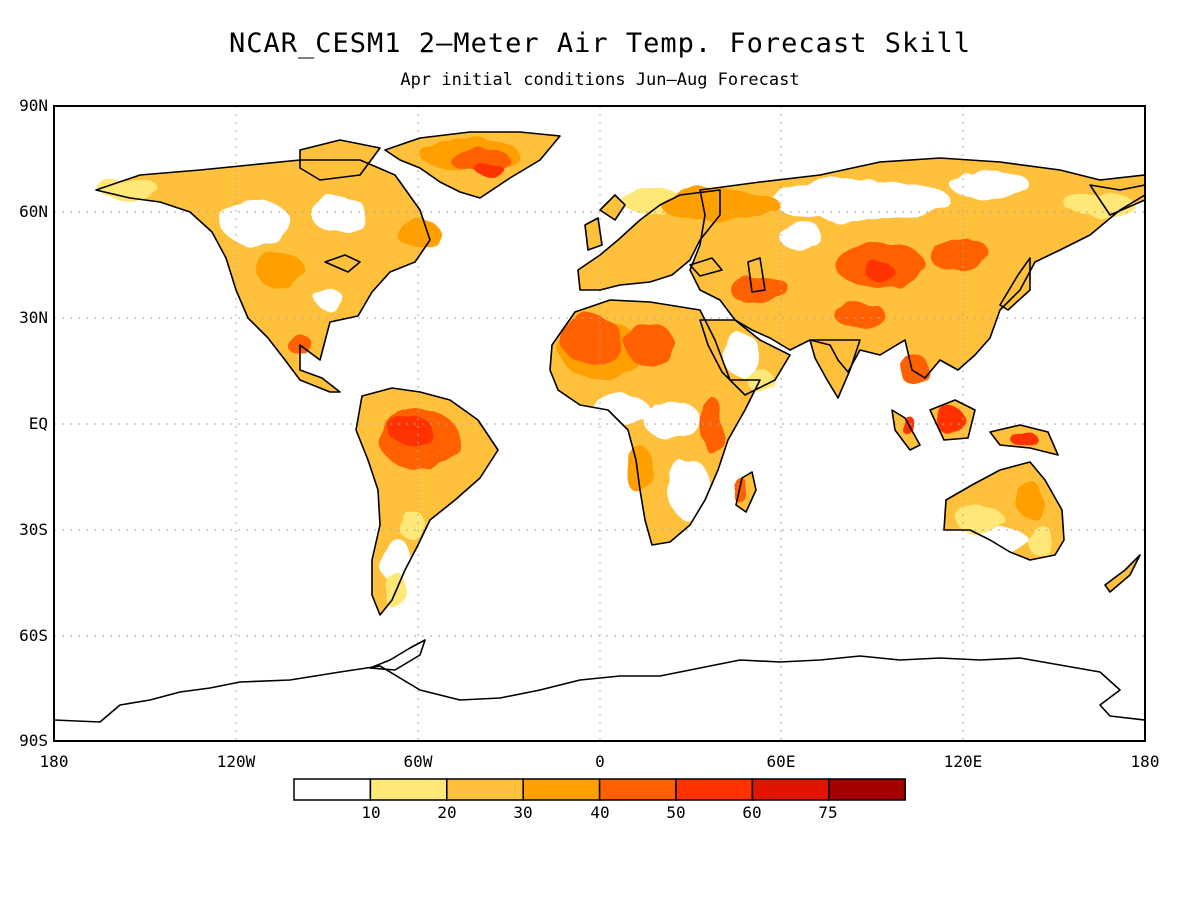 This screenshot has width=1200, height=900. What do you see at coordinates (447, 812) in the screenshot?
I see `colorbar-label-20: 20` at bounding box center [447, 812].